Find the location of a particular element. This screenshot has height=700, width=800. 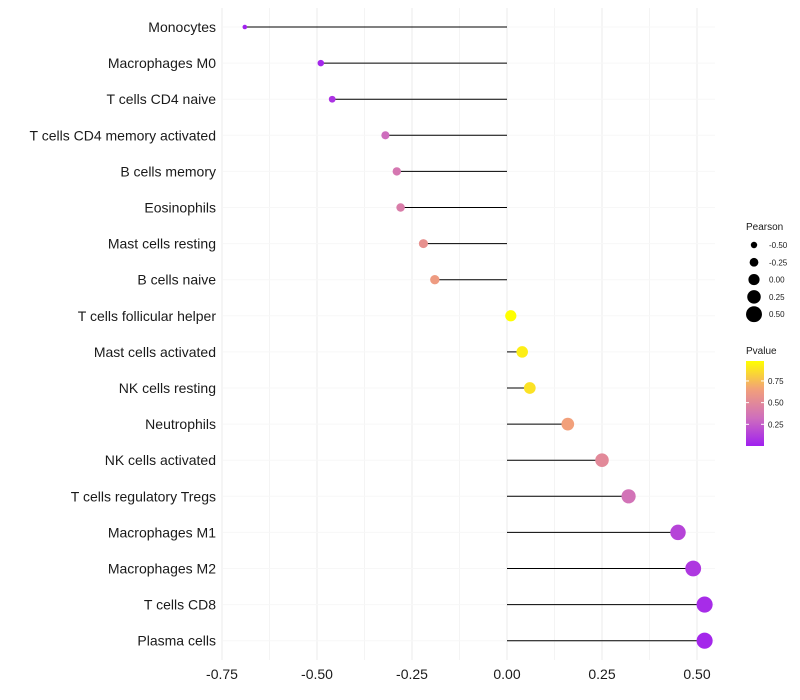

size-legend-title: Pearson is located at coordinates (764, 227).